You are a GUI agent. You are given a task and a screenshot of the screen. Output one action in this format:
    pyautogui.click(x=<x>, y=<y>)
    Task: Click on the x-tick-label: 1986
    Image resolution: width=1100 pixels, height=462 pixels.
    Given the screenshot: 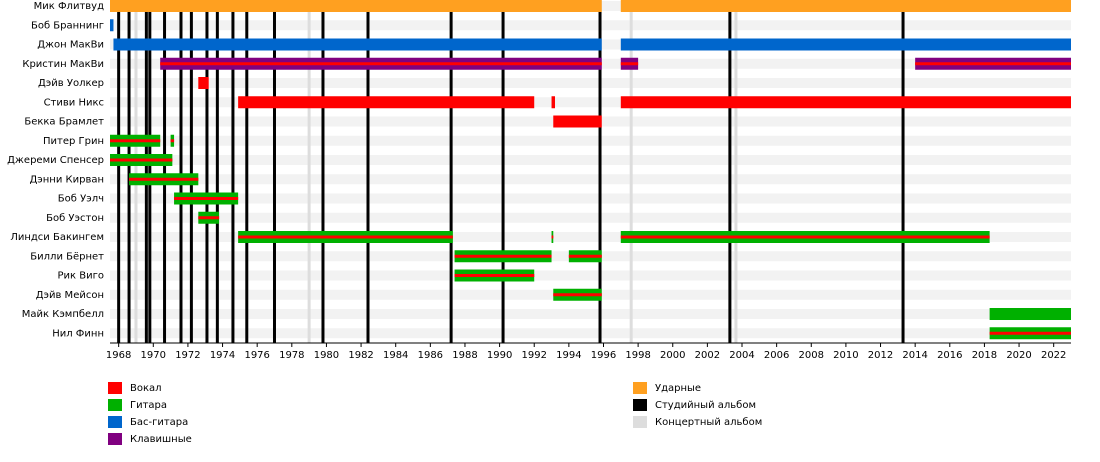 What is the action you would take?
    pyautogui.click(x=430, y=355)
    